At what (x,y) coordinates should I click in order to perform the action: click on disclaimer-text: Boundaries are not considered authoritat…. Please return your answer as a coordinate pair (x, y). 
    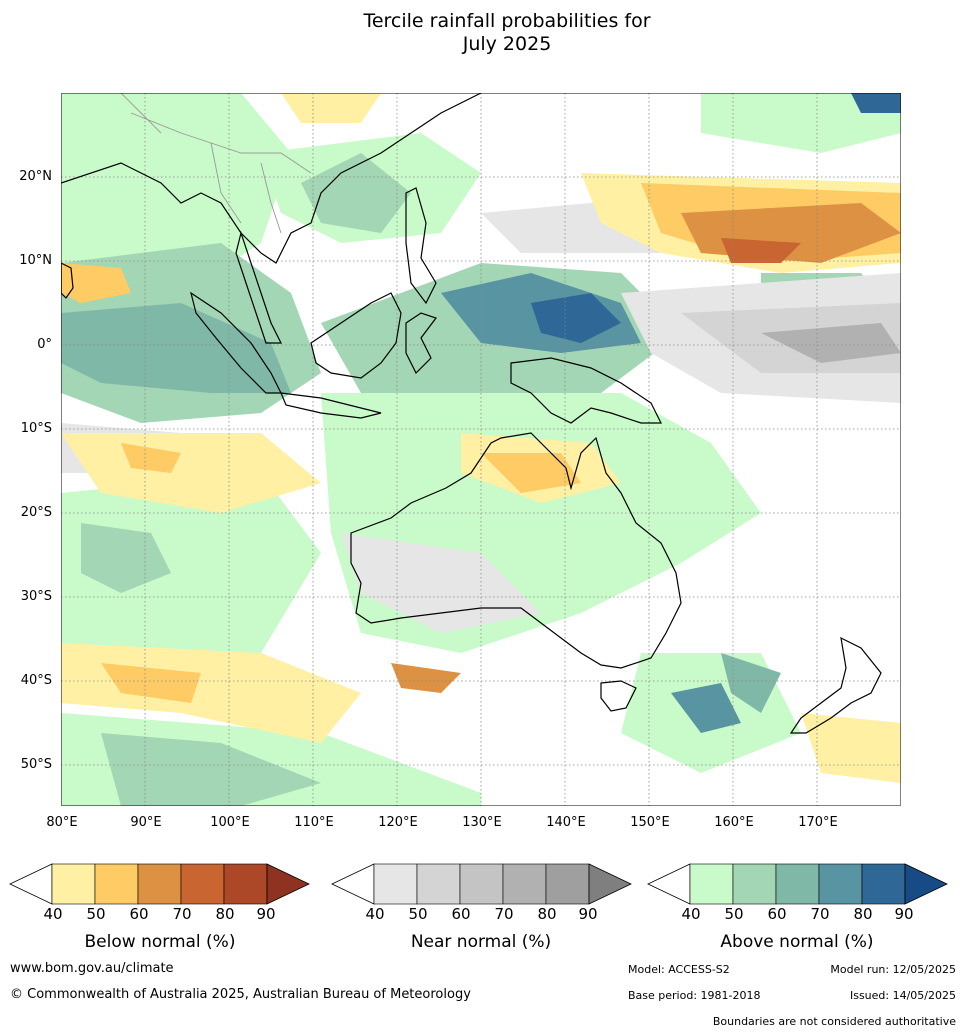
    Looking at the image, I should click on (834, 1021).